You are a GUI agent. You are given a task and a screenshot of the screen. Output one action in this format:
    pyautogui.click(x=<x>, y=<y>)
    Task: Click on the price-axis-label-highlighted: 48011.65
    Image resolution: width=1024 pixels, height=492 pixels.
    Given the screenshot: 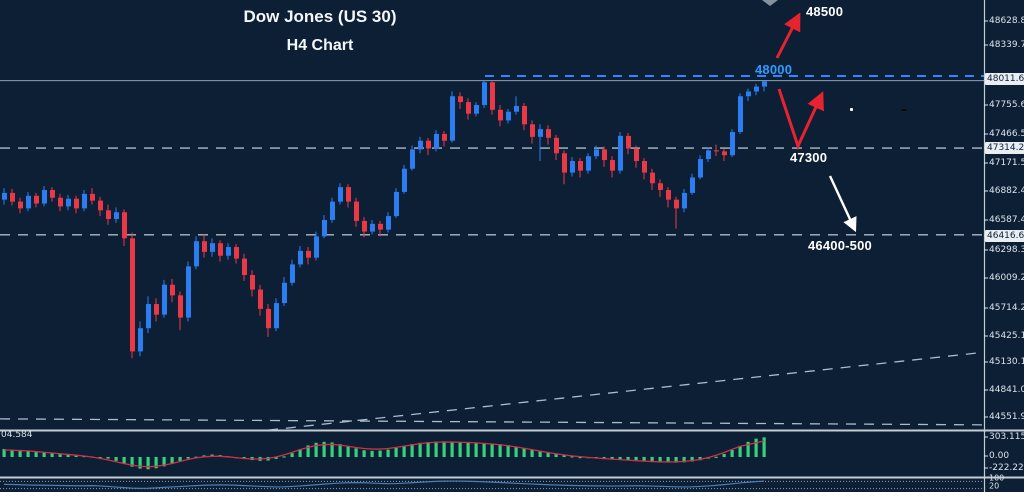 What is the action you would take?
    pyautogui.click(x=1004, y=79)
    